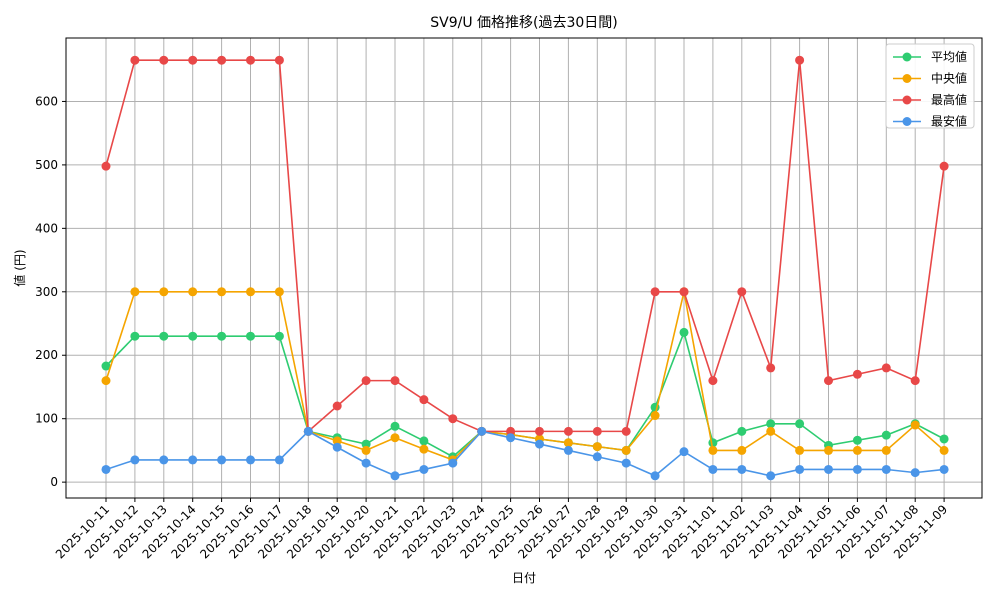 This screenshot has width=1000, height=600. Describe the element at coordinates (524, 578) in the screenshot. I see `x-axis-label: 日付` at that location.